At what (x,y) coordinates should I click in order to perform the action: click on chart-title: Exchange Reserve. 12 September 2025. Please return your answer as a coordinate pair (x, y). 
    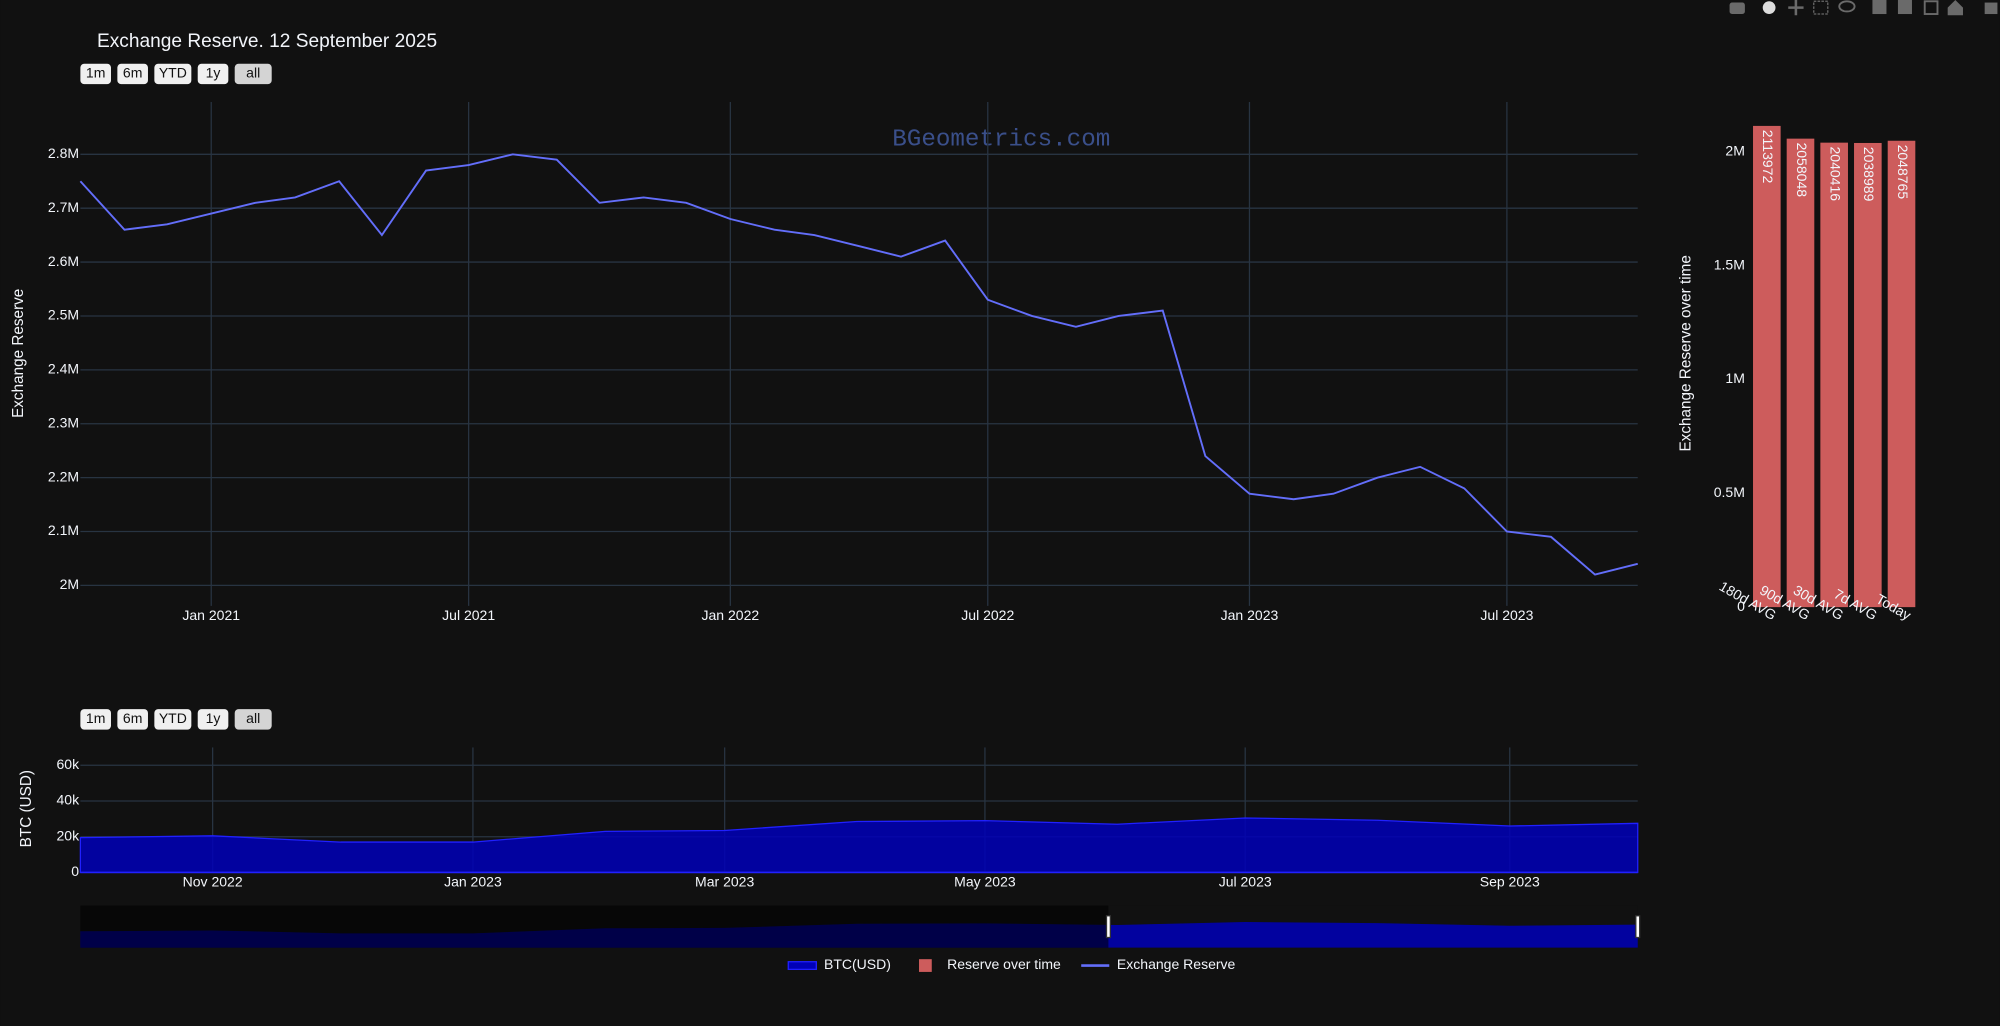
    Looking at the image, I should click on (267, 41).